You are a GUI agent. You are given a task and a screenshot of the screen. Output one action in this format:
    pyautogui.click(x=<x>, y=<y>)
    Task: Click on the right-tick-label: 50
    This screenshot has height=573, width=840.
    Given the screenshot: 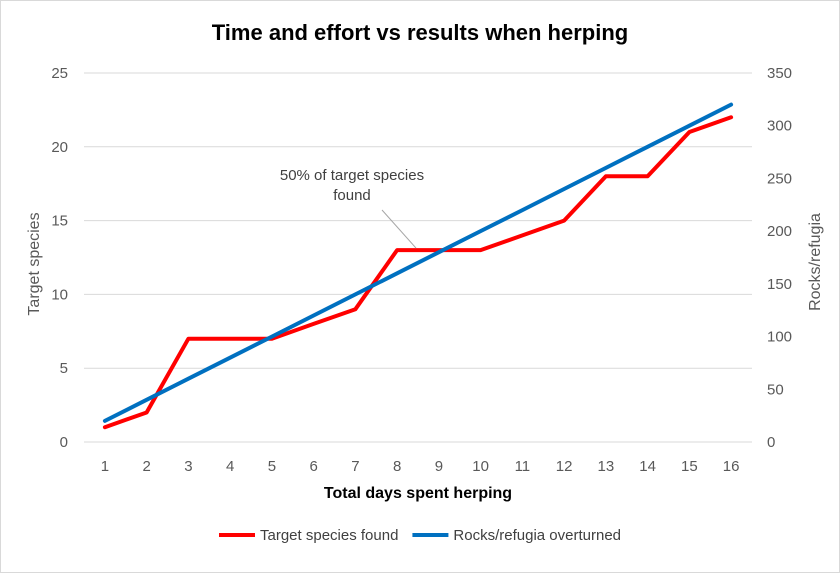 What is the action you would take?
    pyautogui.click(x=775, y=389)
    